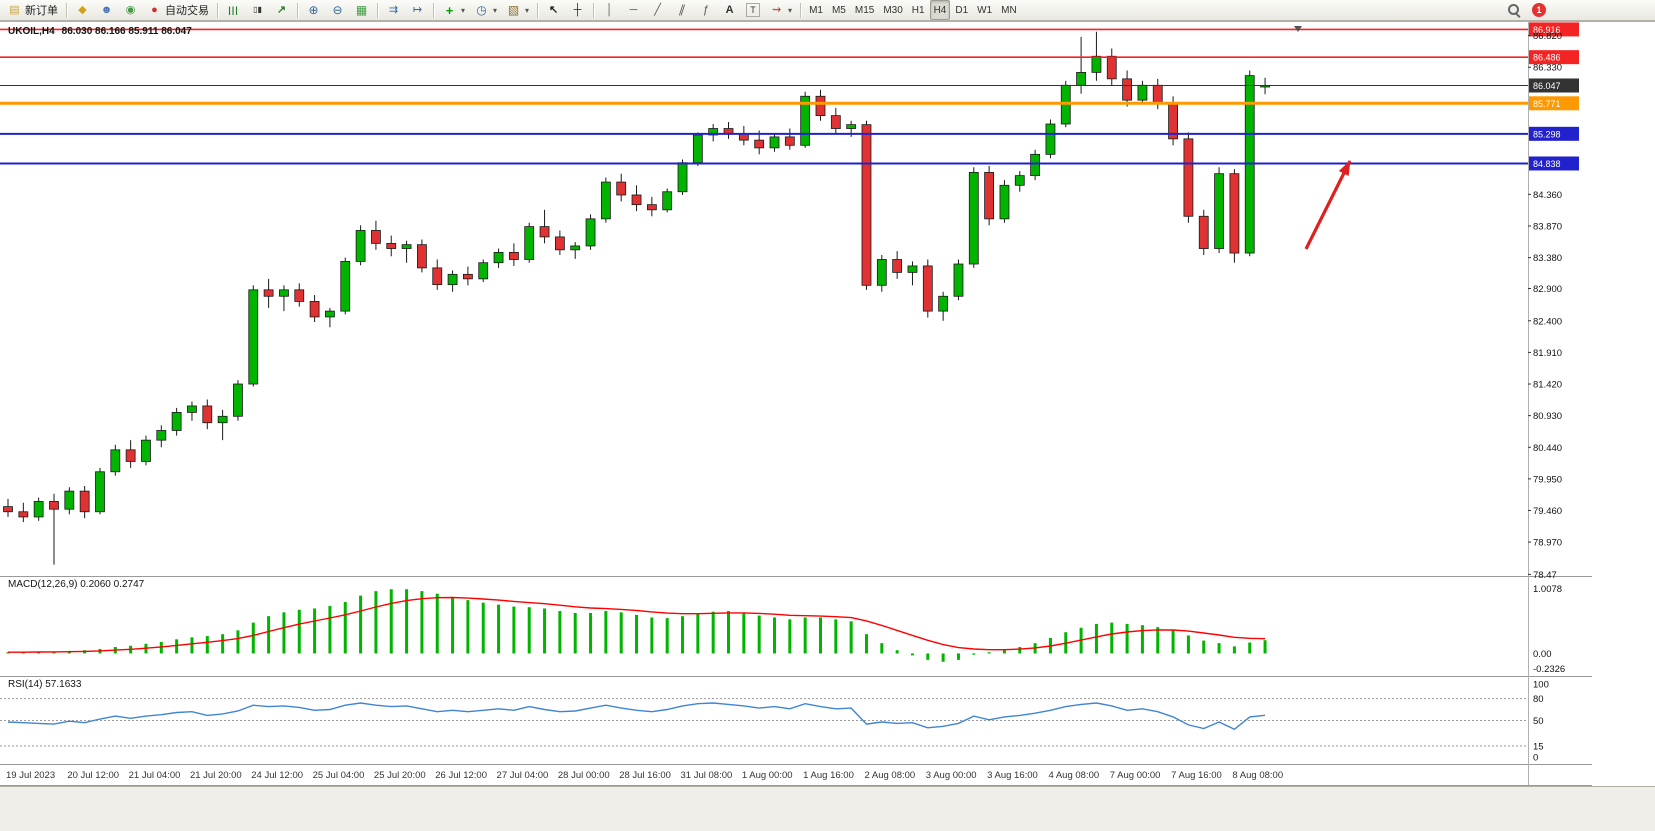 The image size is (1655, 831). I want to click on channel-tool-button, so click(681, 10).